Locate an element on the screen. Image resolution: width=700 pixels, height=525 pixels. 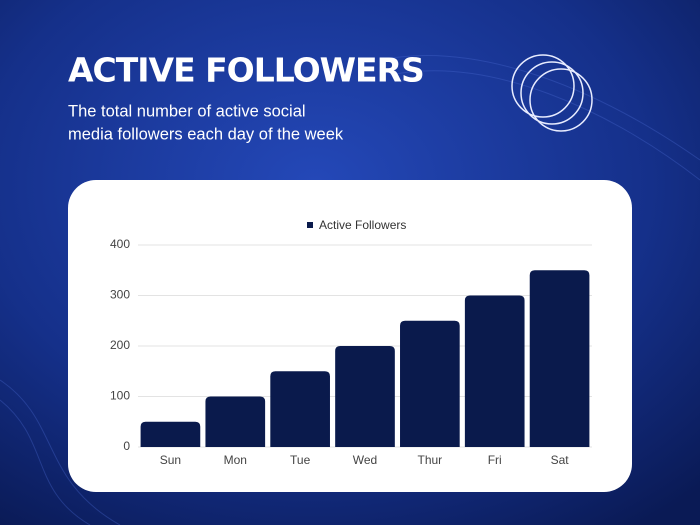
x-tick-label: Fri is located at coordinates (495, 460).